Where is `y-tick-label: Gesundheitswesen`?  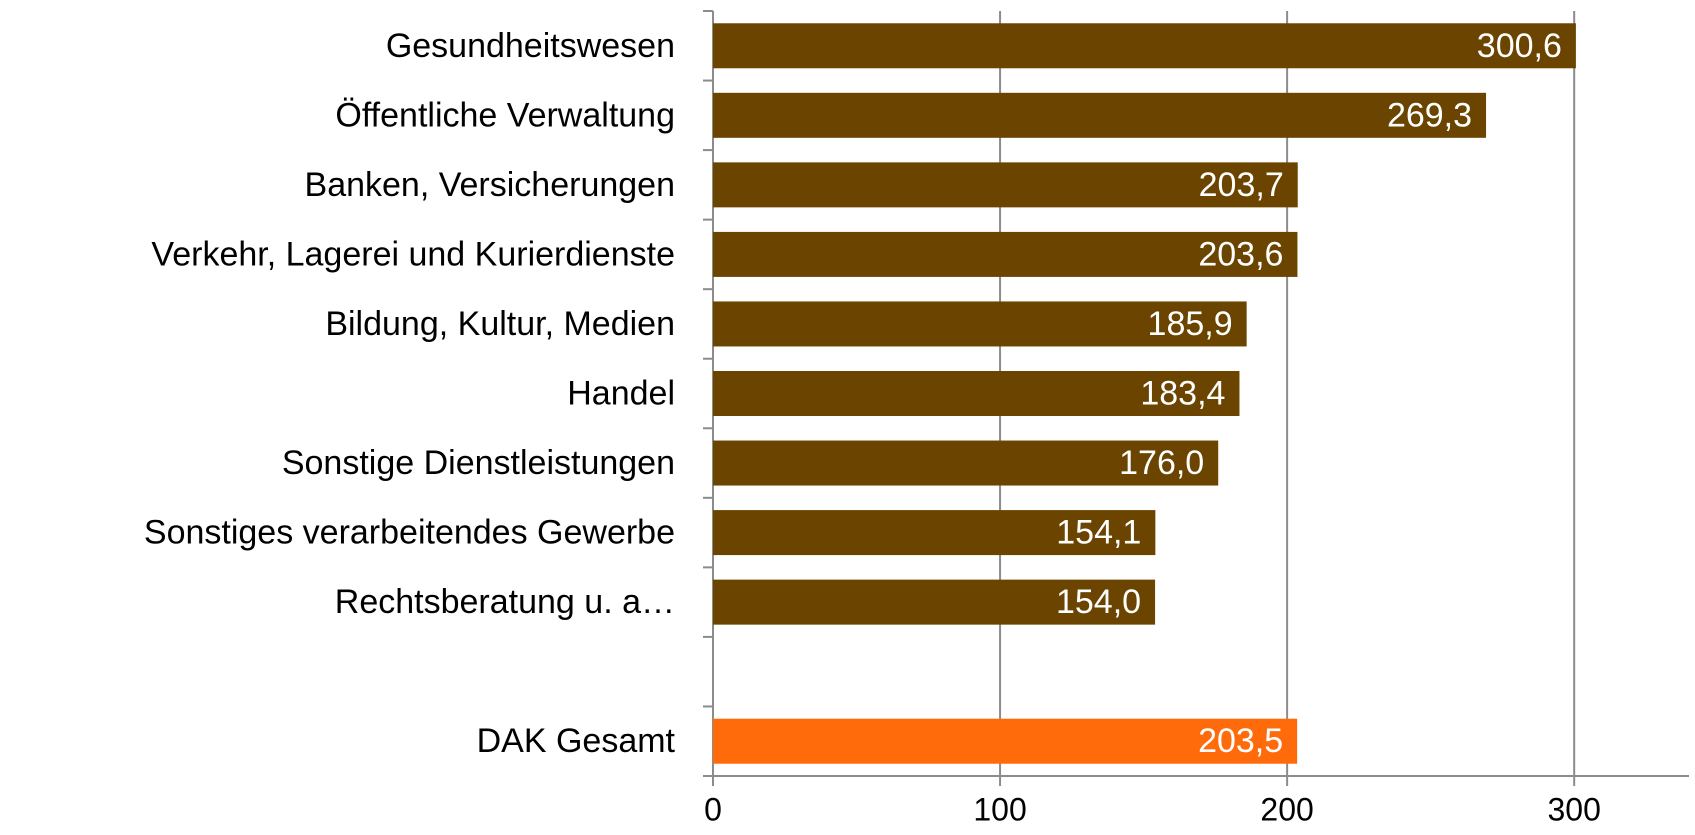
y-tick-label: Gesundheitswesen is located at coordinates (530, 46).